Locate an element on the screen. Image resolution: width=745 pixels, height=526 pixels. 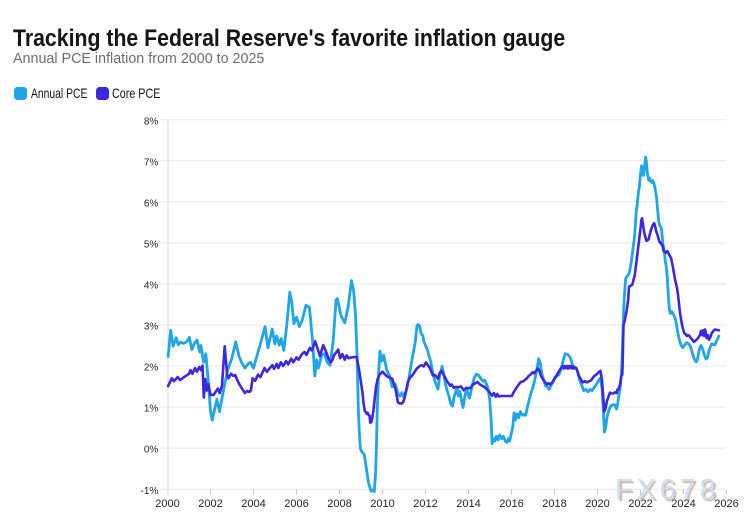
svg-text: 3% is located at coordinates (151, 327).